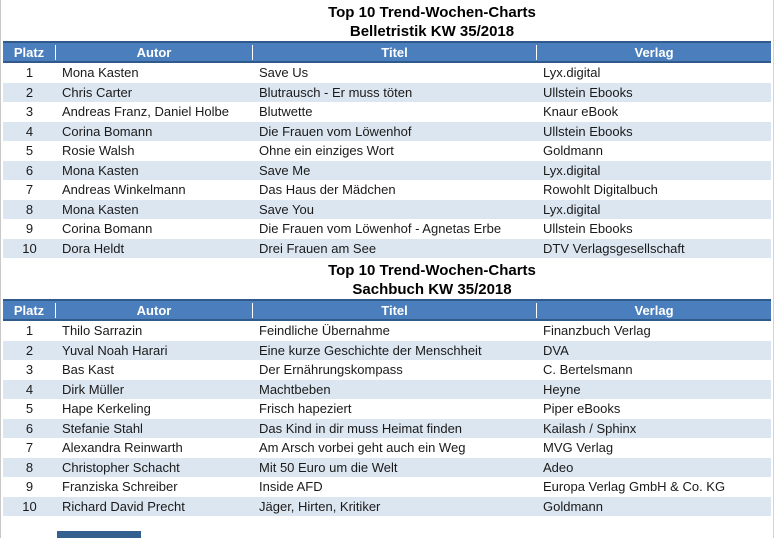  What do you see at coordinates (102, 331) in the screenshot?
I see `author-cell: Thilo Sarrazin` at bounding box center [102, 331].